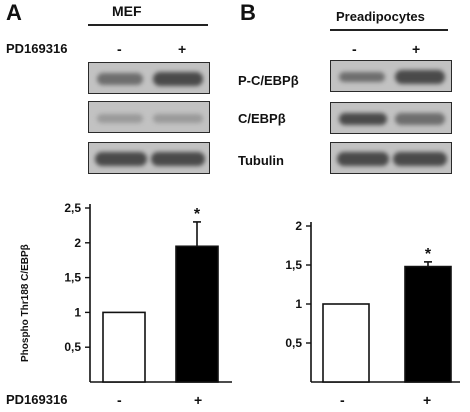 The image size is (470, 412). I want to click on y-tick-label: 2,5, so click(72, 208).